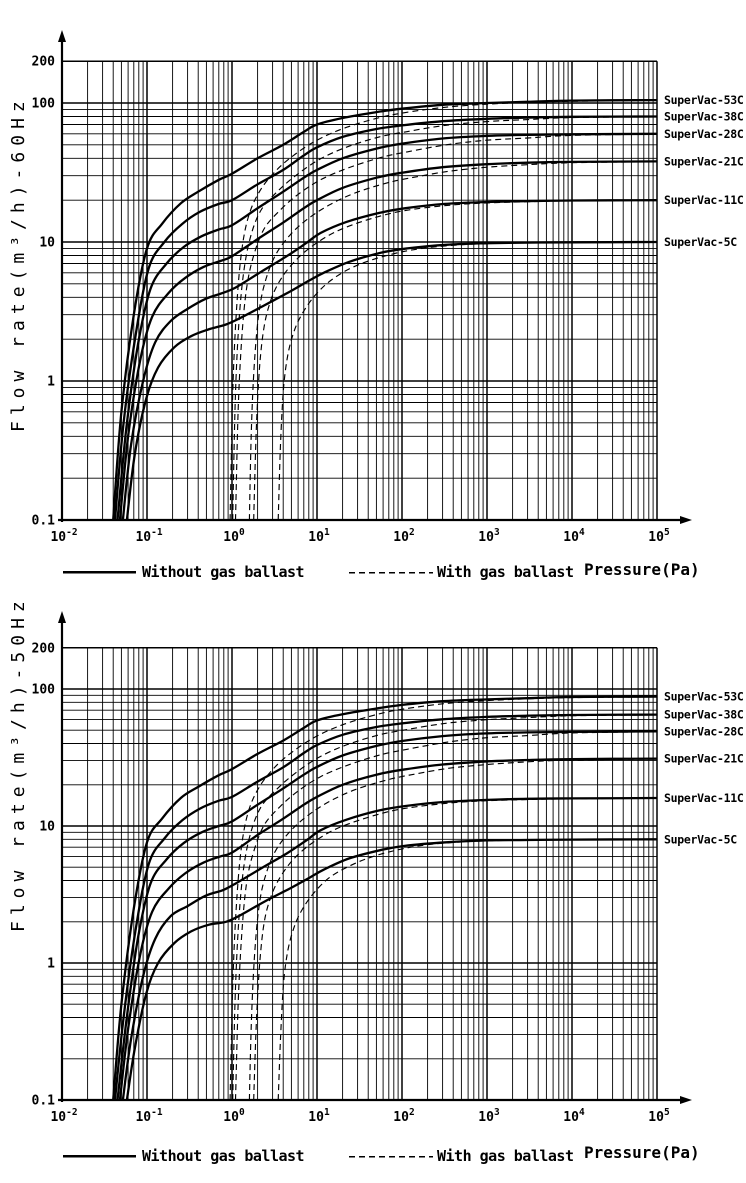 This screenshot has width=746, height=1183. What do you see at coordinates (18, 263) in the screenshot?
I see `y-axis-title-60hz: Flow rate(m³/h)-60Hz` at bounding box center [18, 263].